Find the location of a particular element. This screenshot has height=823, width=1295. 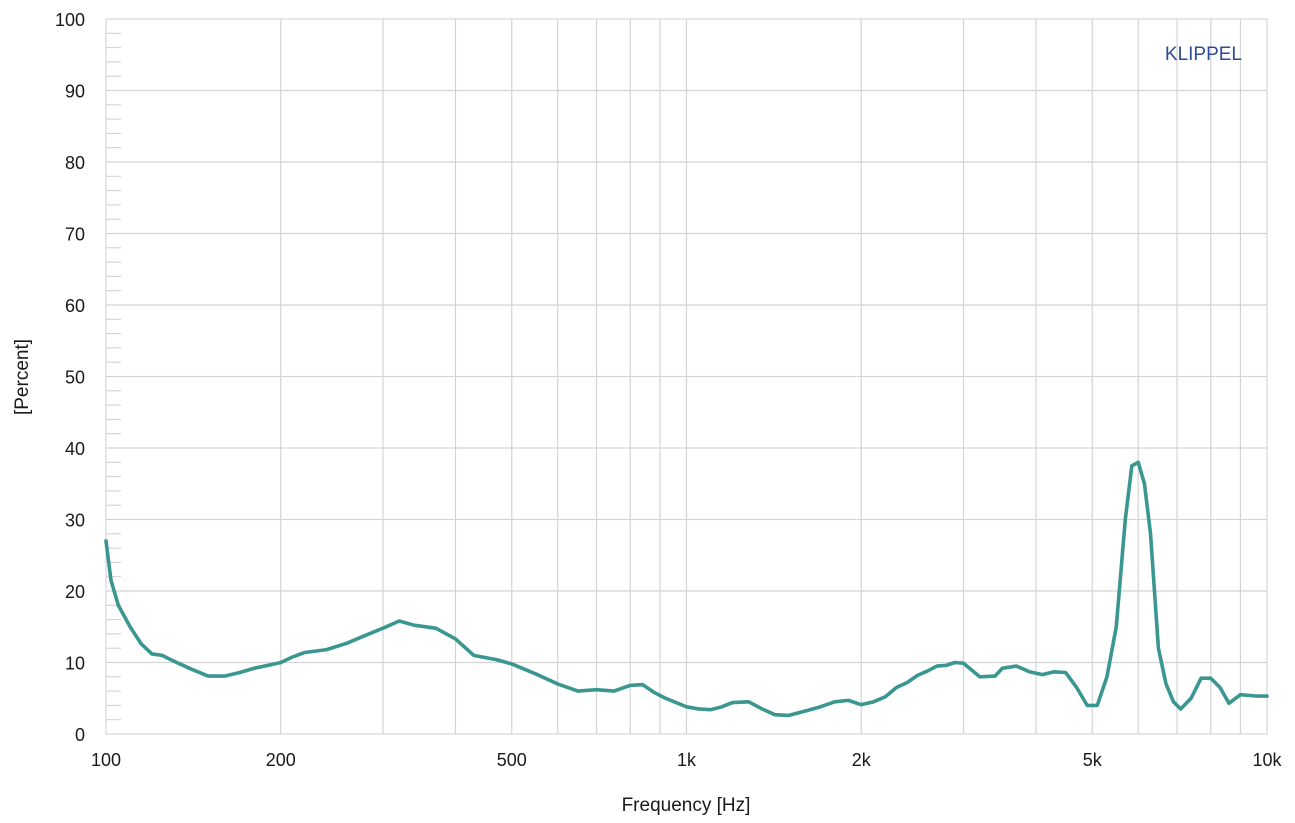

y-tick-label: 60 is located at coordinates (75, 306).